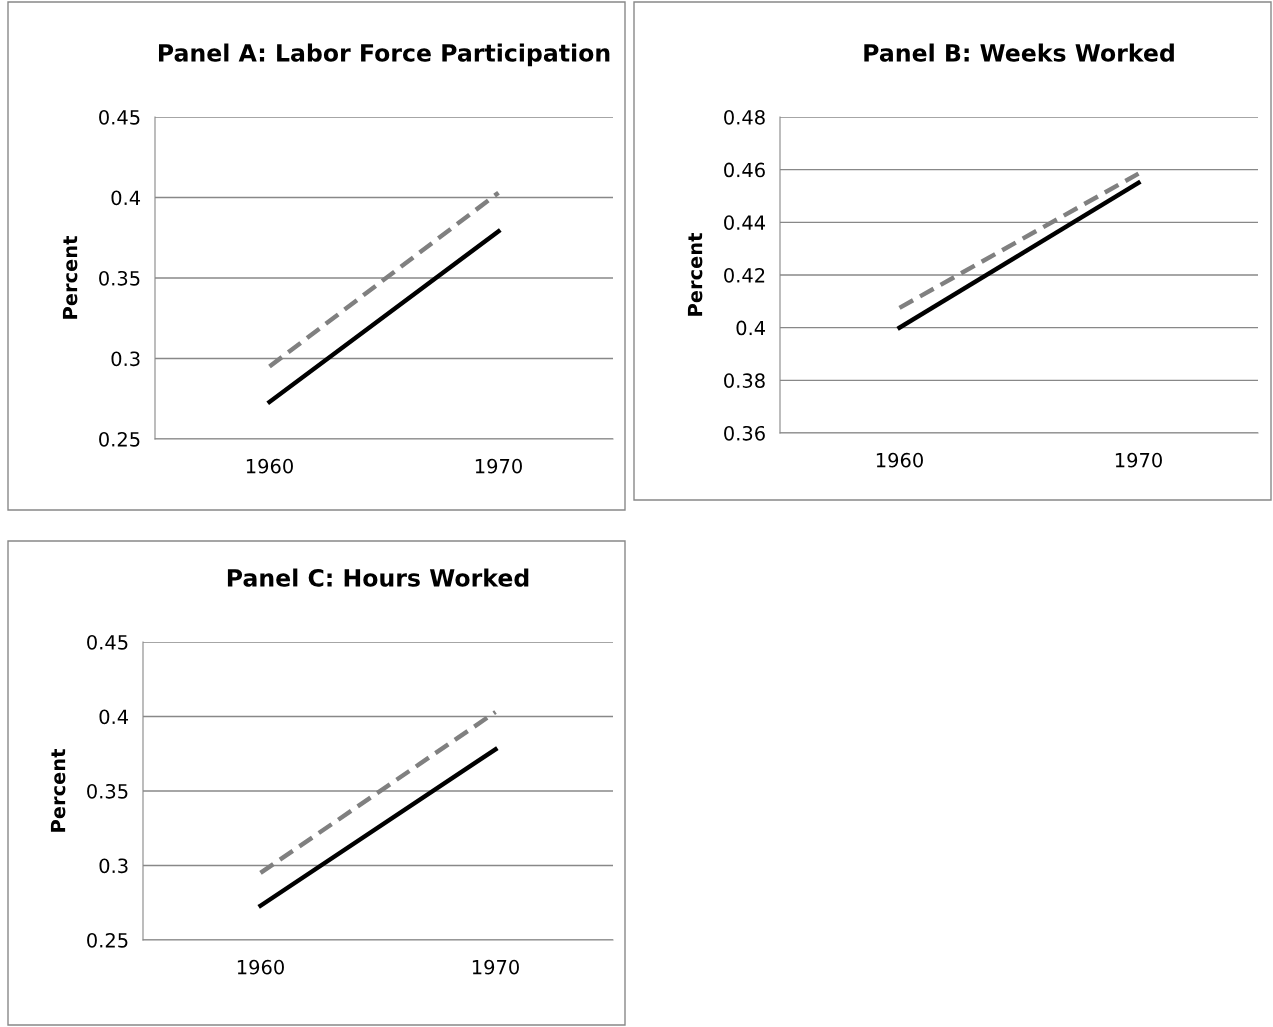 This screenshot has width=1273, height=1027. Describe the element at coordinates (745, 222) in the screenshot. I see `y-tick-label: 0.44` at that location.